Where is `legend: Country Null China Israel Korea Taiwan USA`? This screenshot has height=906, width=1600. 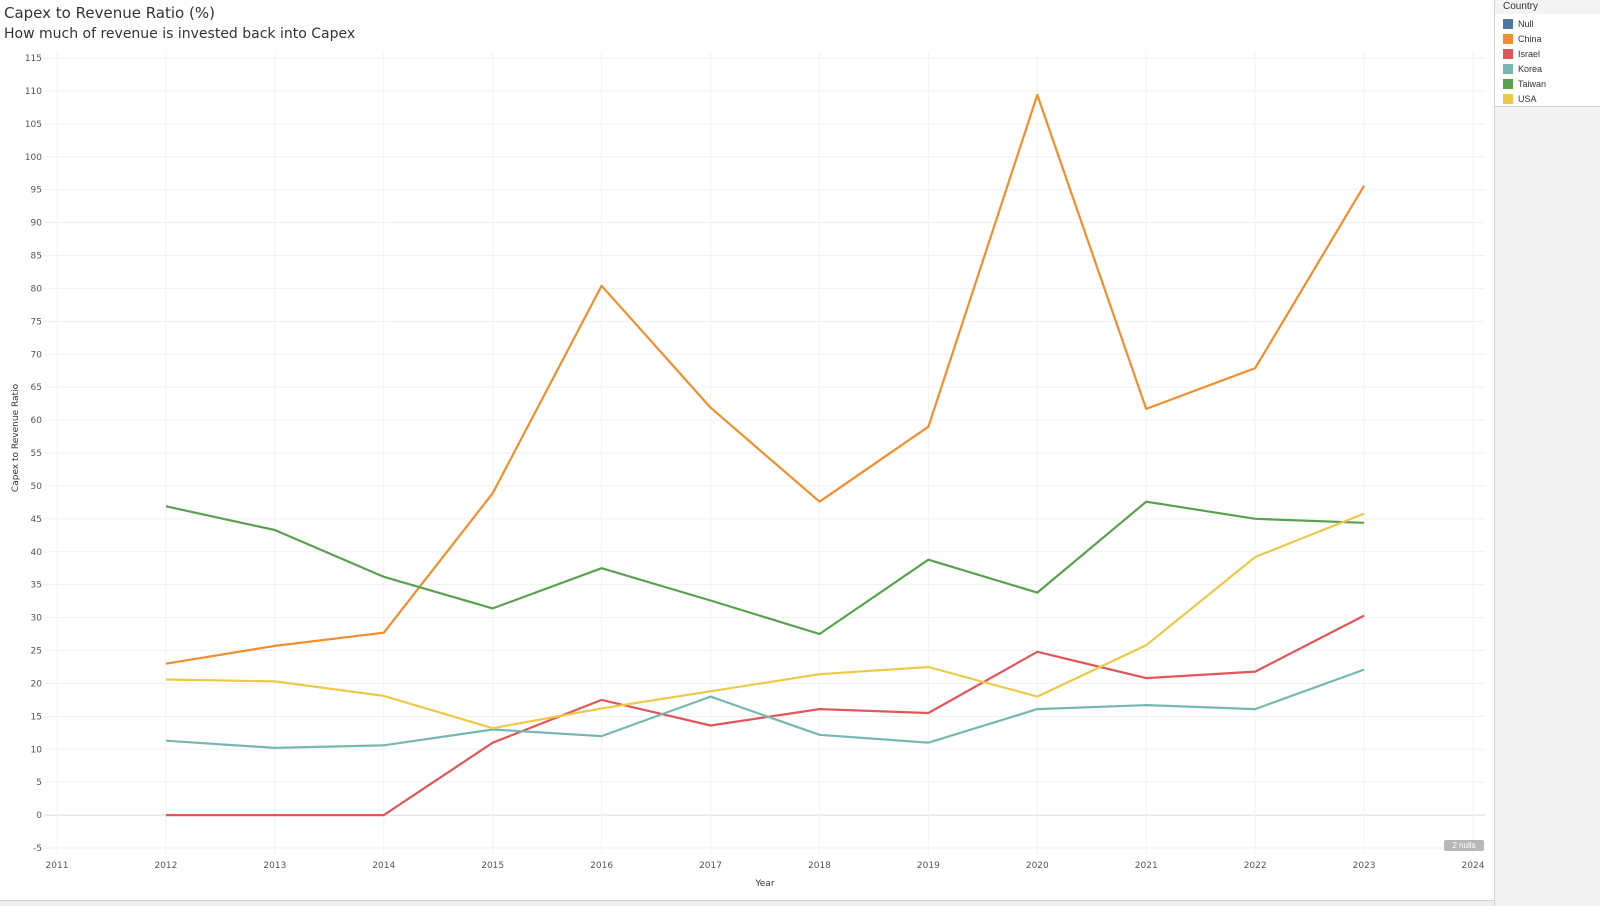
legend: Country Null China Israel Korea Taiwan USA is located at coordinates (1547, 53).